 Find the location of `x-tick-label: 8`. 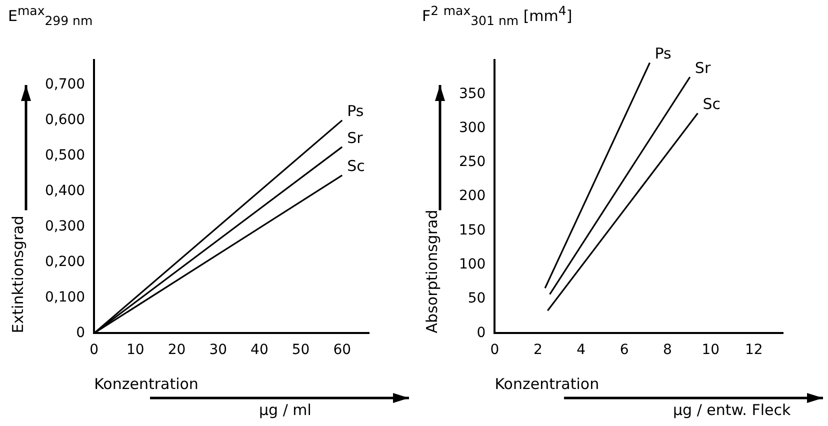

x-tick-label: 8 is located at coordinates (667, 350).